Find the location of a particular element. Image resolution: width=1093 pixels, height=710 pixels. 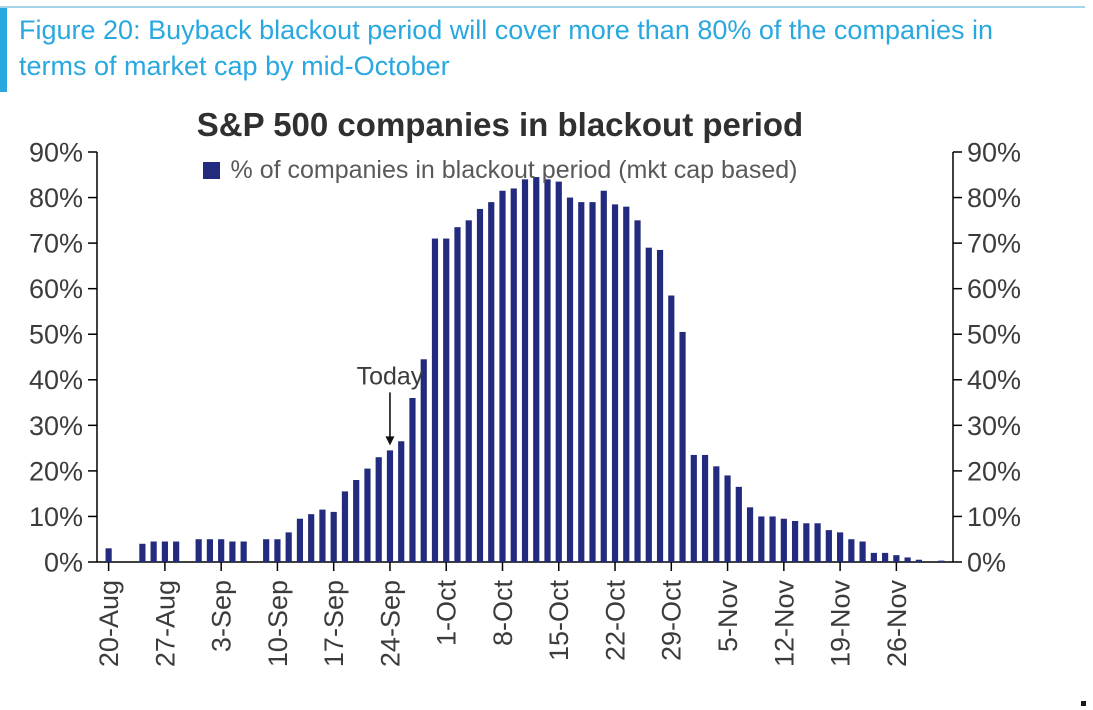

bar-16-Nov is located at coordinates (828, 546).